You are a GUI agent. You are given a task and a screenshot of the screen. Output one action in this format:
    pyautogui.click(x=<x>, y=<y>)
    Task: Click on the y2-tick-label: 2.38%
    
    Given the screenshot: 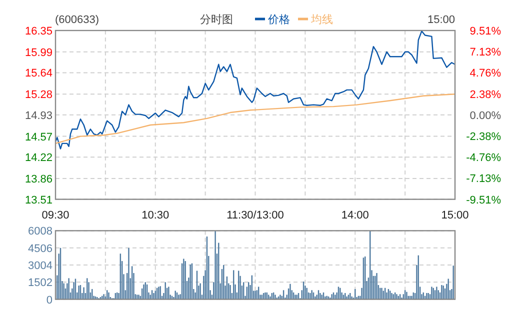 What is the action you would take?
    pyautogui.click(x=486, y=94)
    